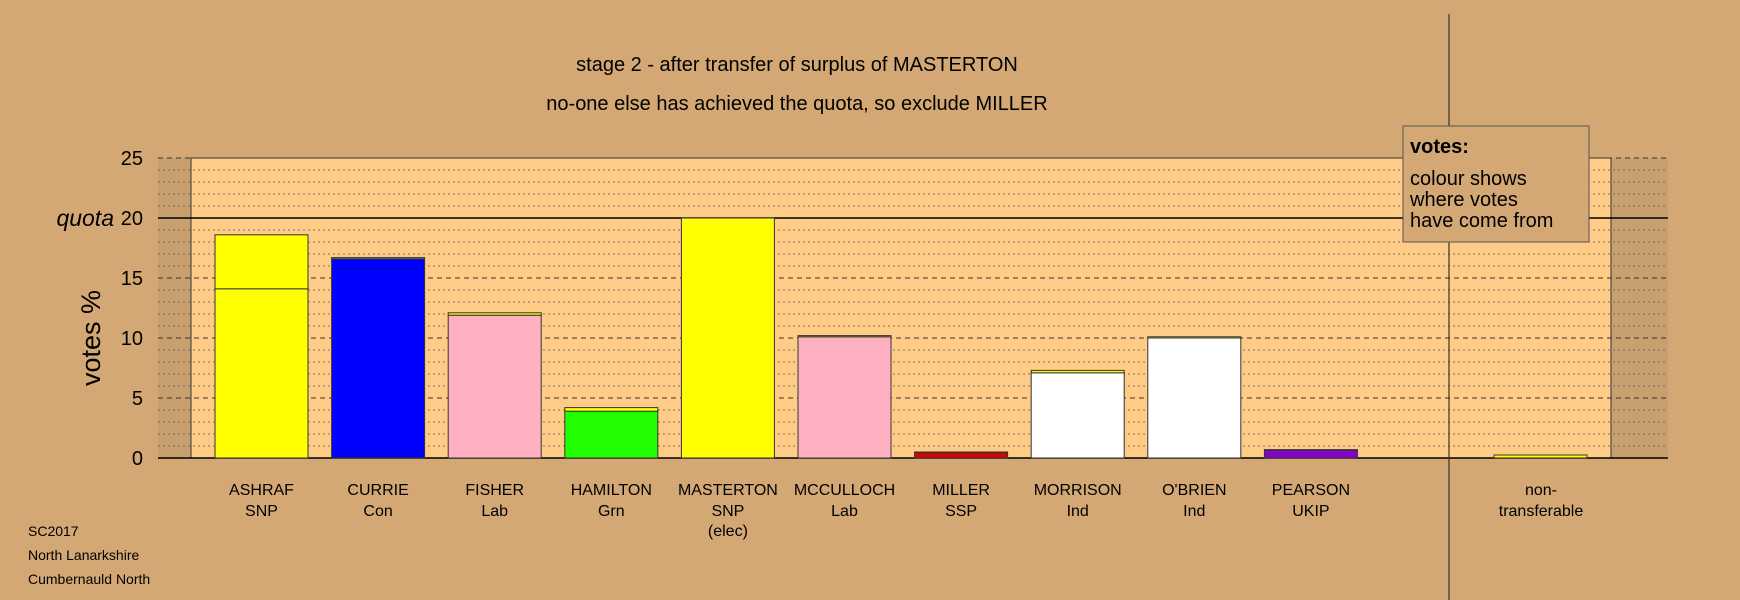 Image resolution: width=1740 pixels, height=600 pixels. Describe the element at coordinates (1481, 221) in the screenshot. I see `legend-line-3: have come from` at that location.